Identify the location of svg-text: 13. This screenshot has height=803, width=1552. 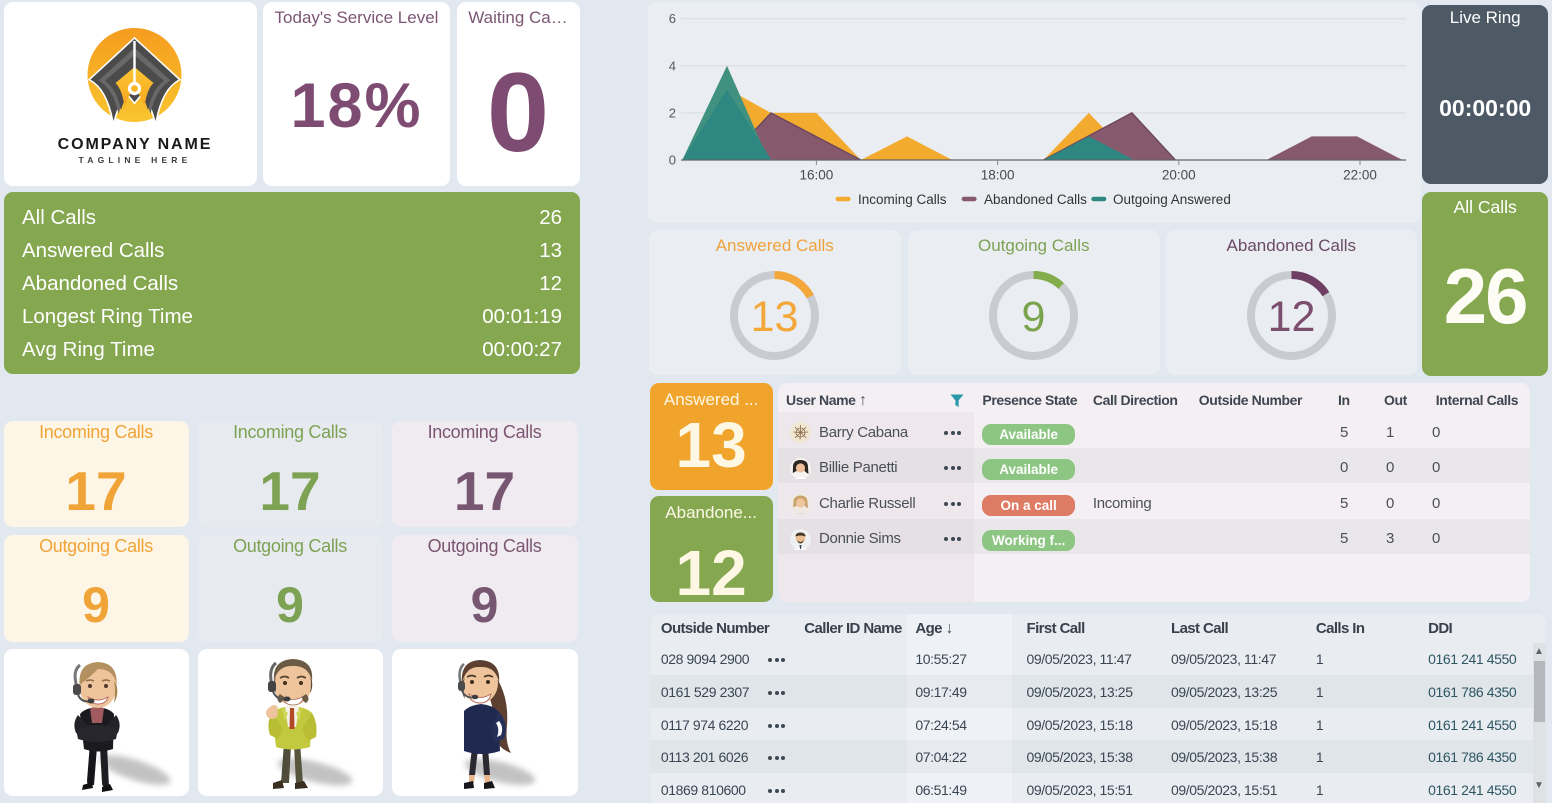
(775, 317).